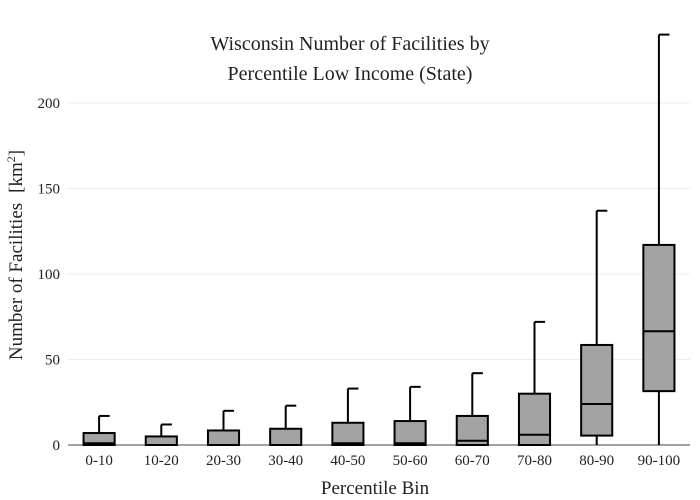 The width and height of the screenshot is (700, 500). Describe the element at coordinates (472, 461) in the screenshot. I see `x-tick-label-60-70: 60-70` at that location.